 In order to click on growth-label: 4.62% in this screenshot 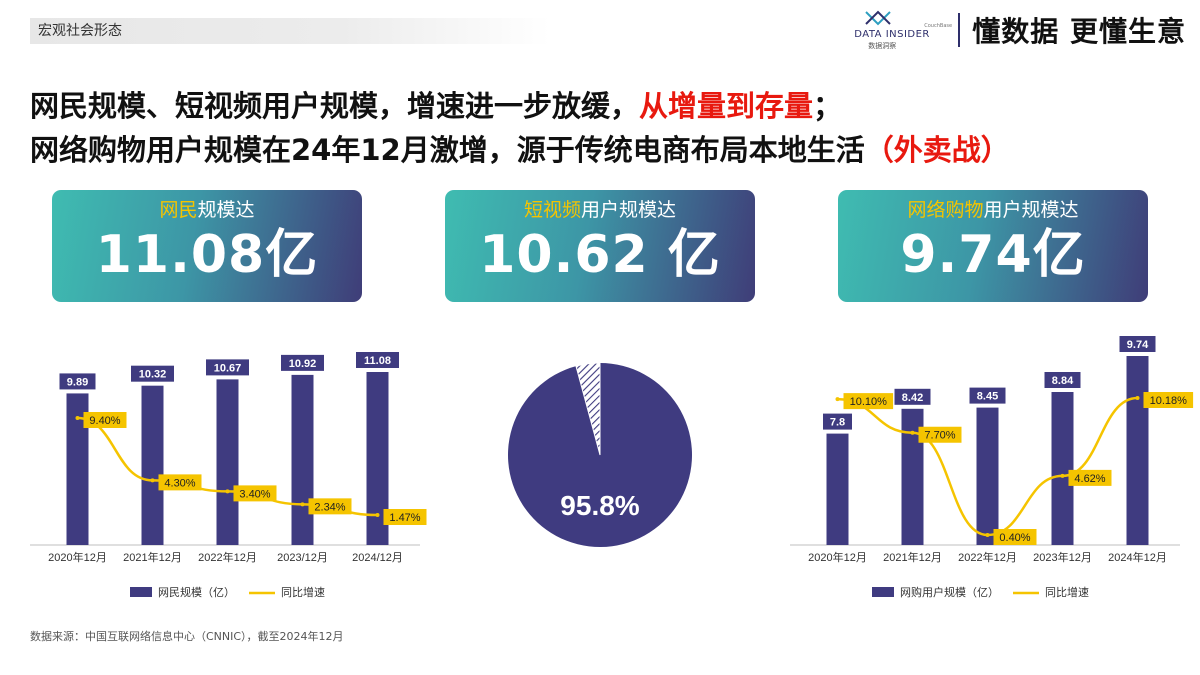, I will do `click(1089, 479)`.